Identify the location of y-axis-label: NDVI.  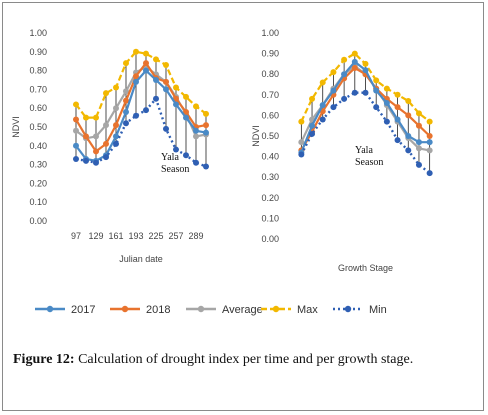
(16, 127).